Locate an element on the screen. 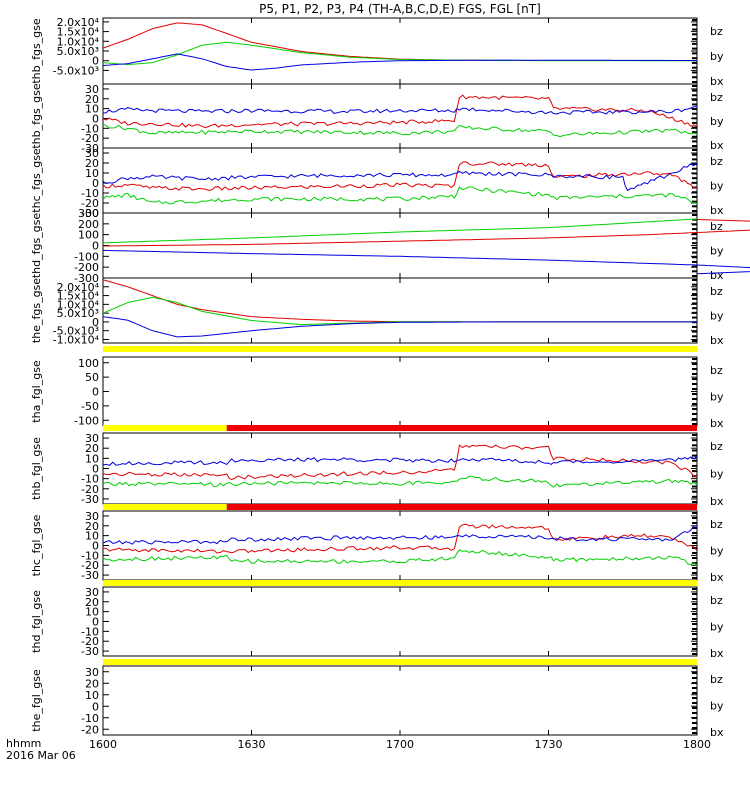 The width and height of the screenshot is (750, 800). y-axis-label: the_fgl_gse is located at coordinates (36, 700).